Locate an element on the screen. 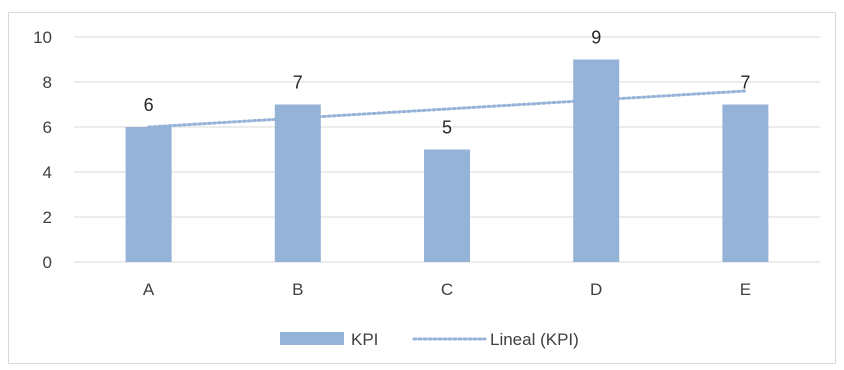 Image resolution: width=844 pixels, height=370 pixels. y-axis-ticks: 0 2 4 6 8 10 is located at coordinates (42, 150).